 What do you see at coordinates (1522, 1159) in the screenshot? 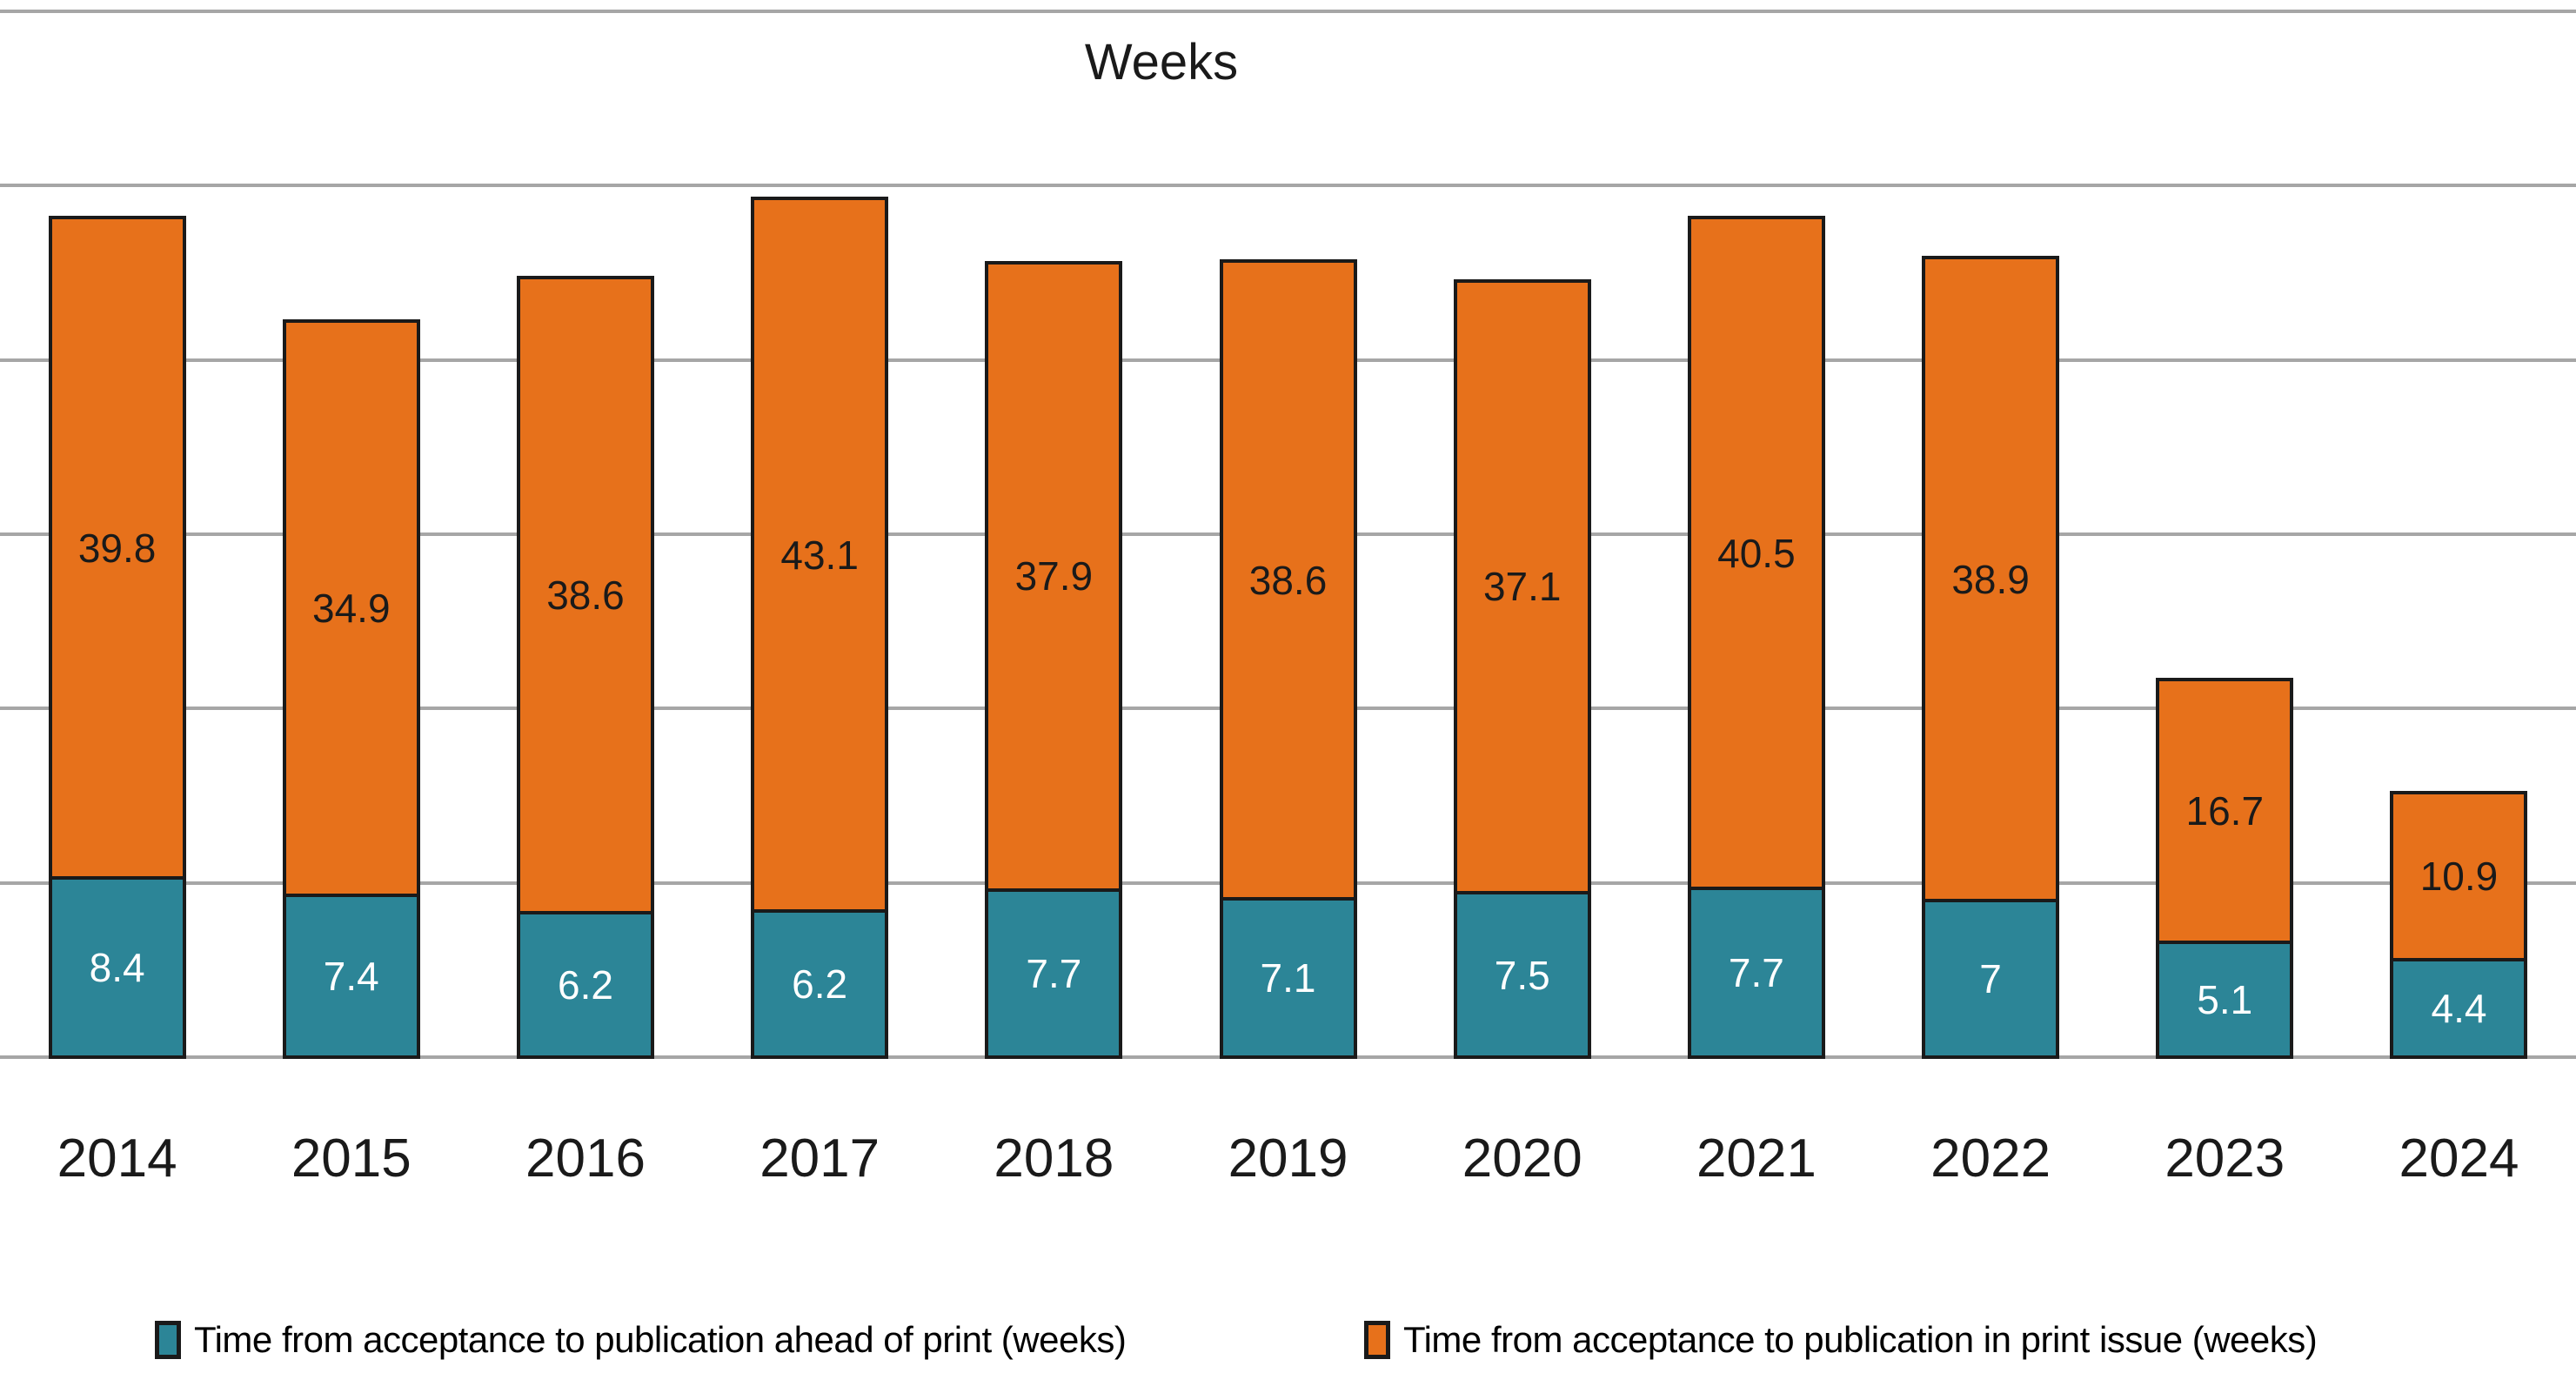
I see `x-axis-label-2020: 2020` at bounding box center [1522, 1159].